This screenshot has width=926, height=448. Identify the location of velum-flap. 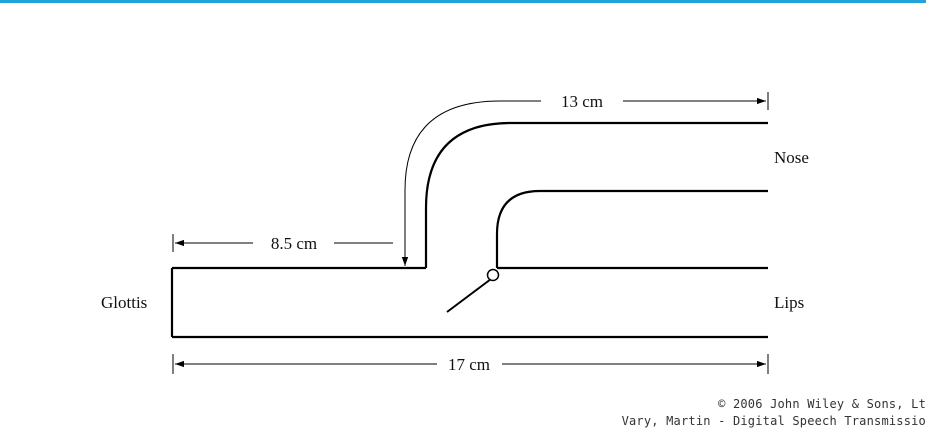
(469, 295).